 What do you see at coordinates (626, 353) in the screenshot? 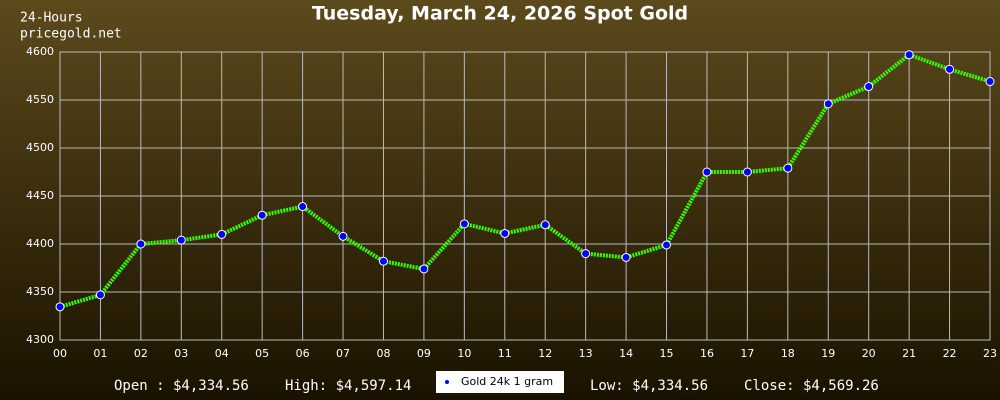
I see `x-tick-label: 14` at bounding box center [626, 353].